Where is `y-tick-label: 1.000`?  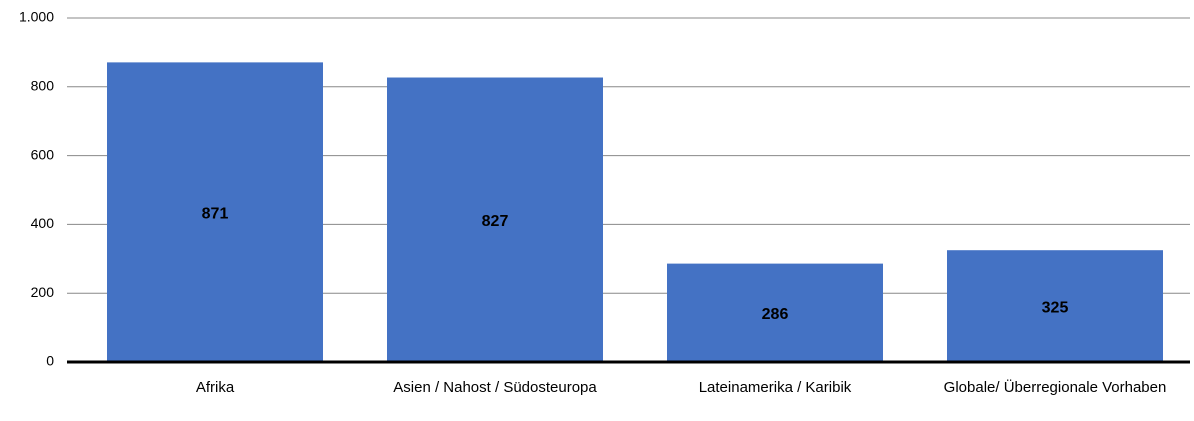
y-tick-label: 1.000 is located at coordinates (36, 17).